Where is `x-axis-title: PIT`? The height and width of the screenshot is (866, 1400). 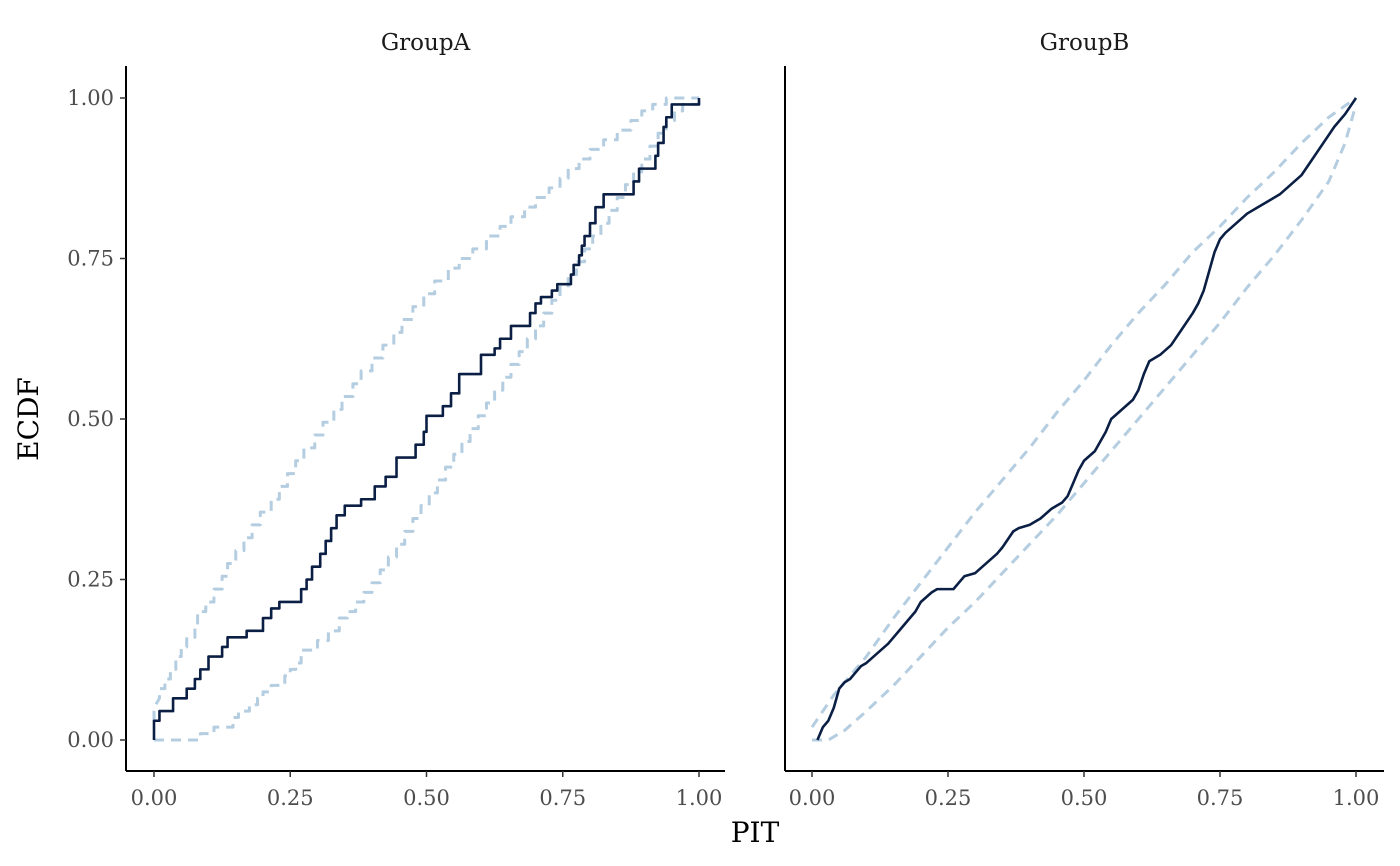 x-axis-title: PIT is located at coordinates (755, 832).